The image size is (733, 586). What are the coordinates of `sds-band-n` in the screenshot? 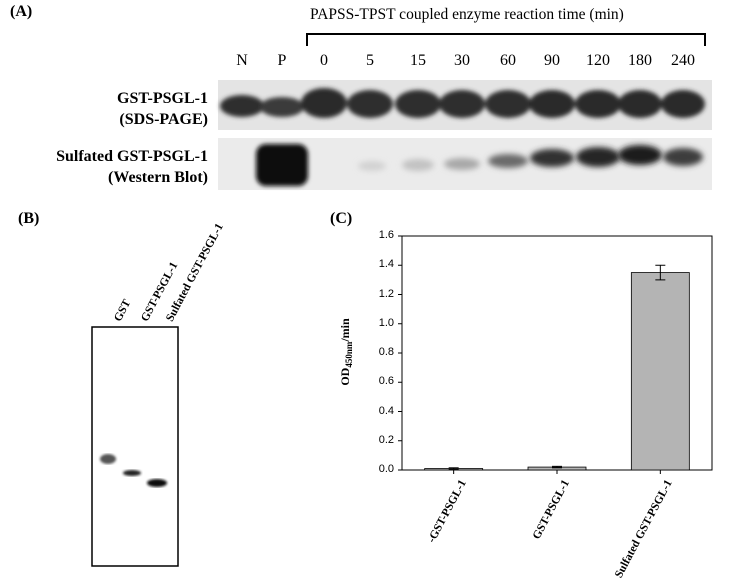 It's located at (242, 106).